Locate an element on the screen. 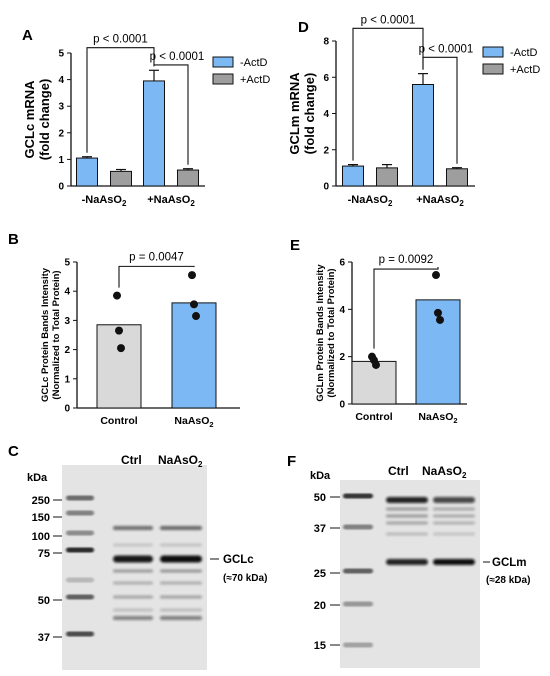  panel-letter-d: D is located at coordinates (303, 27).